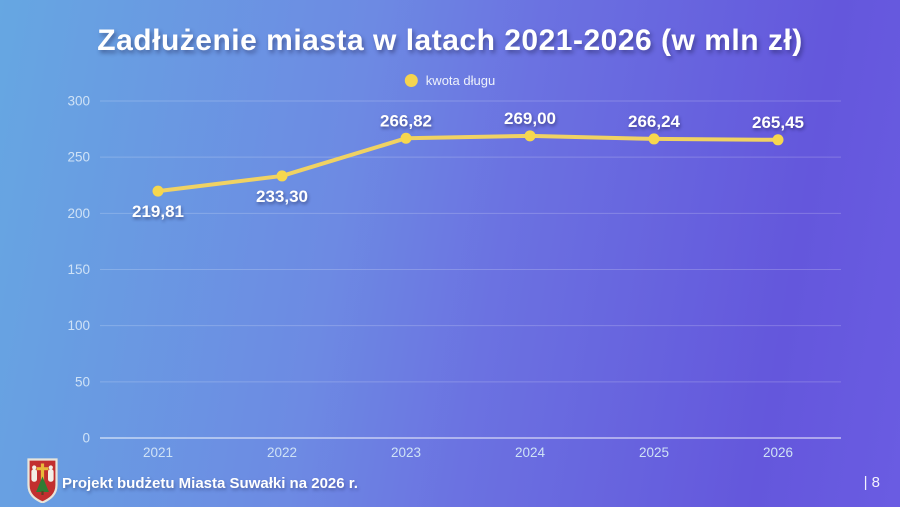 The width and height of the screenshot is (900, 507). Describe the element at coordinates (158, 452) in the screenshot. I see `x-axis-tick-label: 2021` at that location.